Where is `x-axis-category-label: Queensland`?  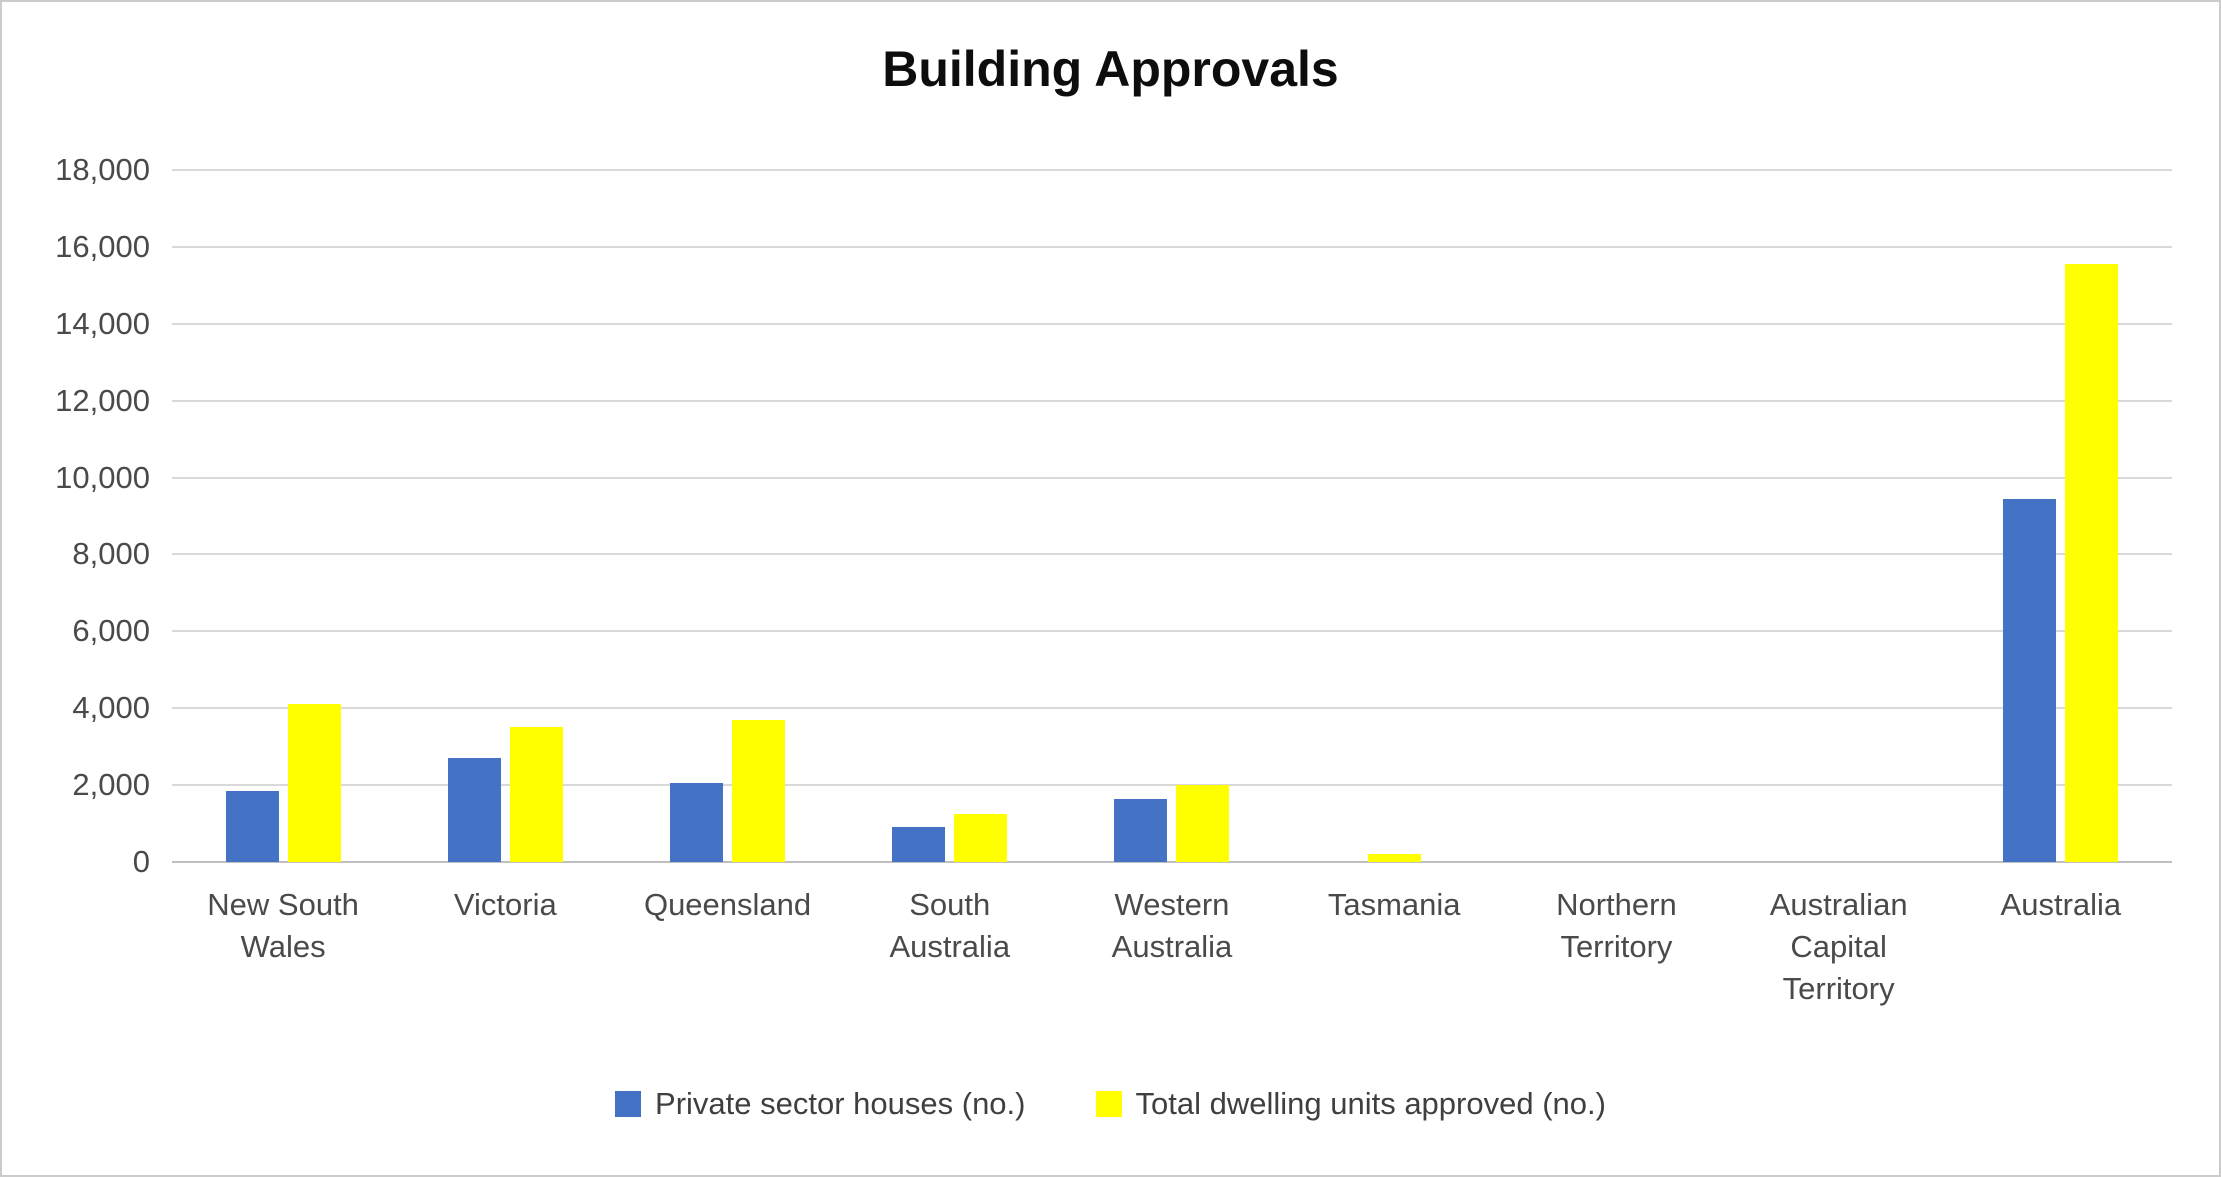 x-axis-category-label: Queensland is located at coordinates (727, 904).